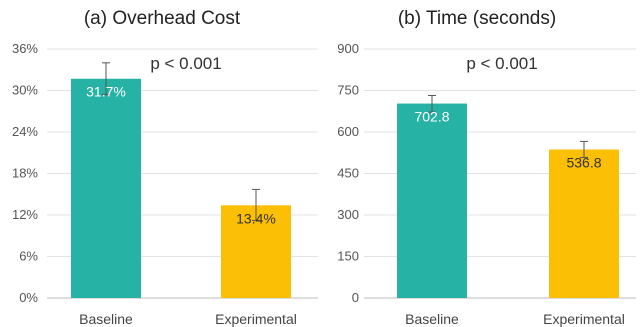  Describe the element at coordinates (25, 90) in the screenshot. I see `y-tick-label: 30%` at that location.